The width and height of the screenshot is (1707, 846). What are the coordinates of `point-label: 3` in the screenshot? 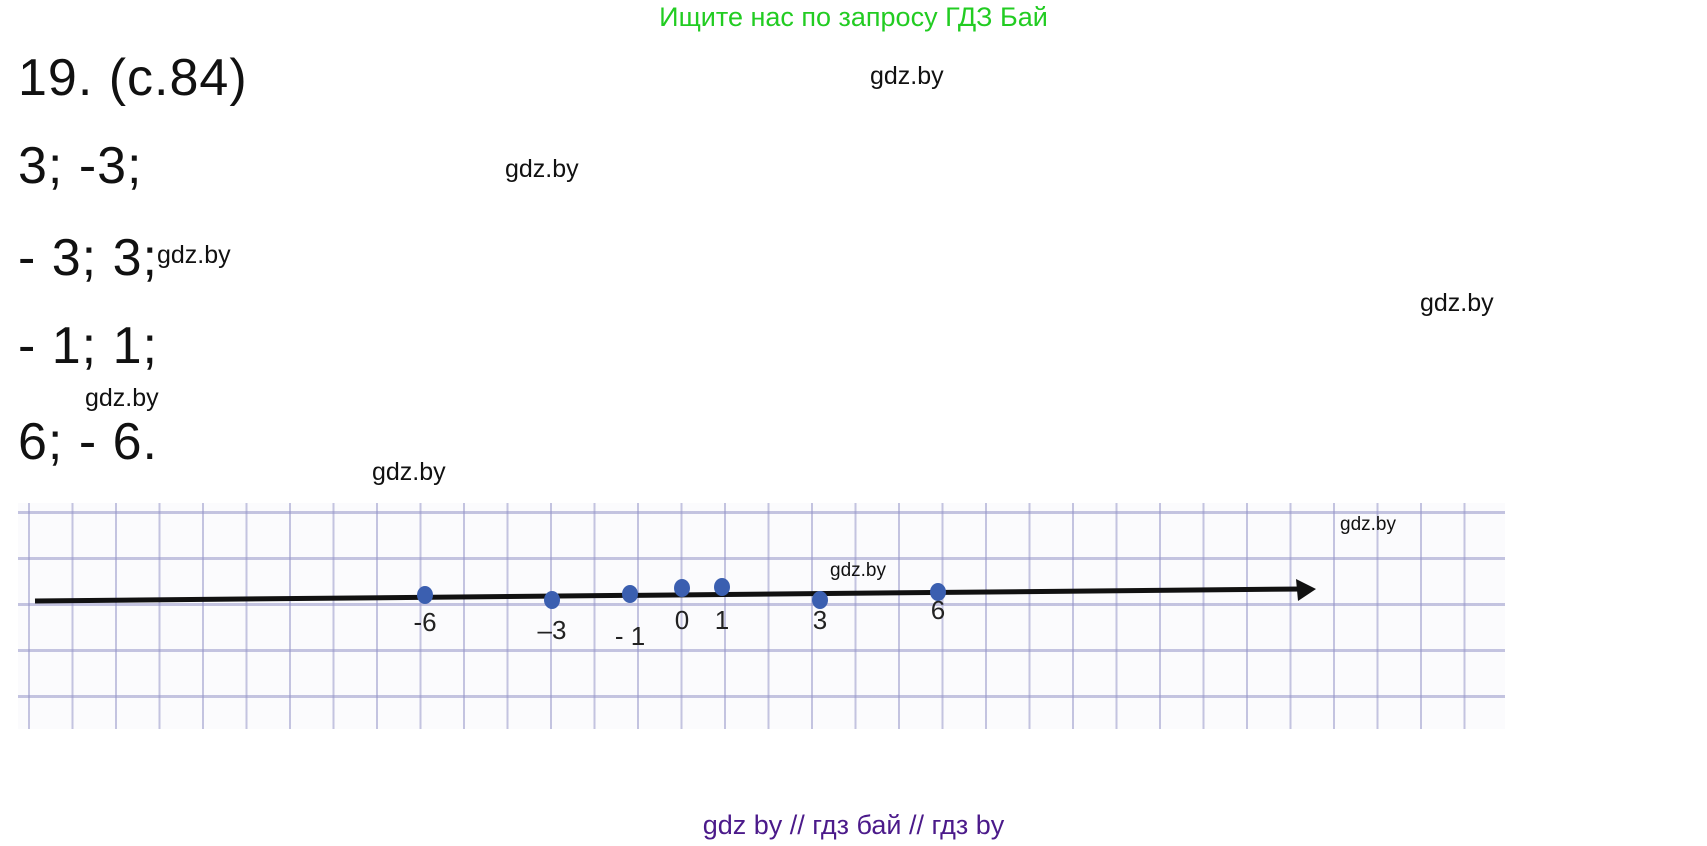 It's located at (820, 620).